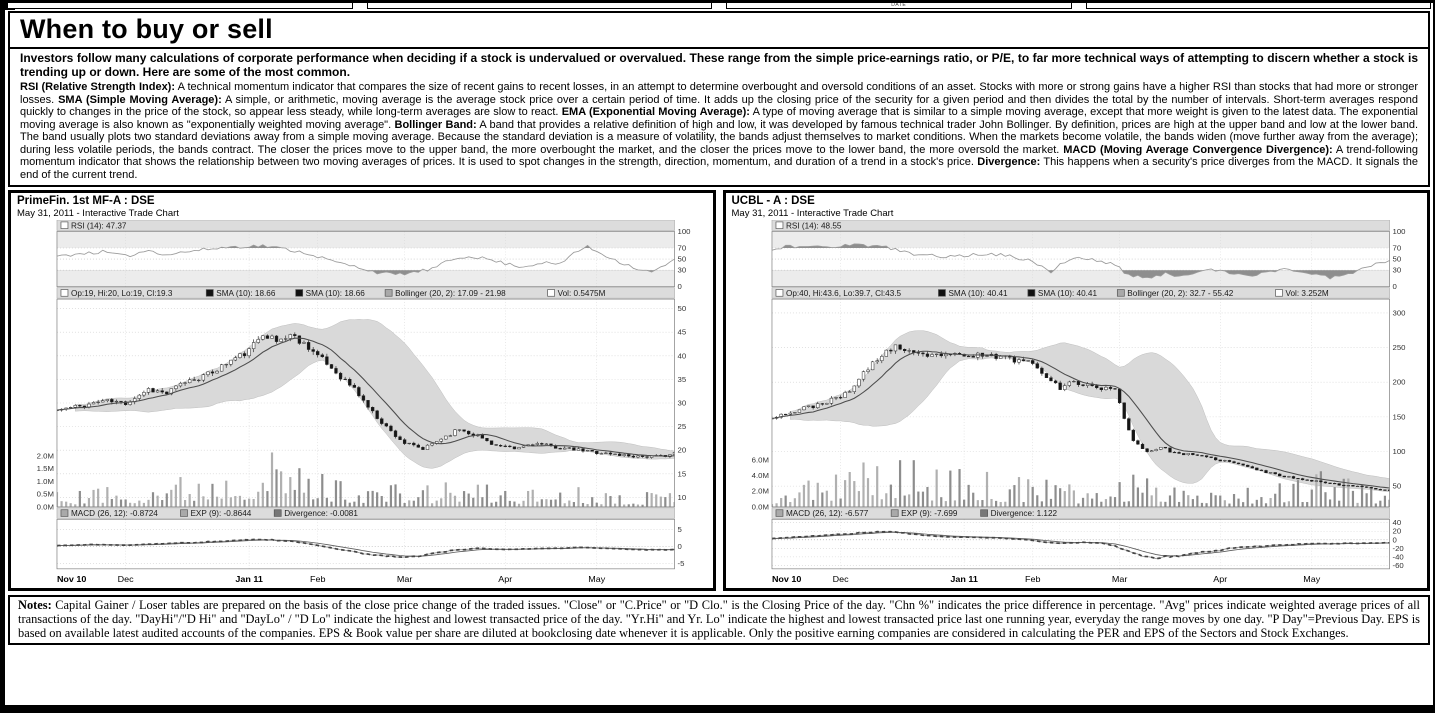 This screenshot has height=713, width=1435. What do you see at coordinates (45, 494) in the screenshot?
I see `svg-text: 0.5M` at bounding box center [45, 494].